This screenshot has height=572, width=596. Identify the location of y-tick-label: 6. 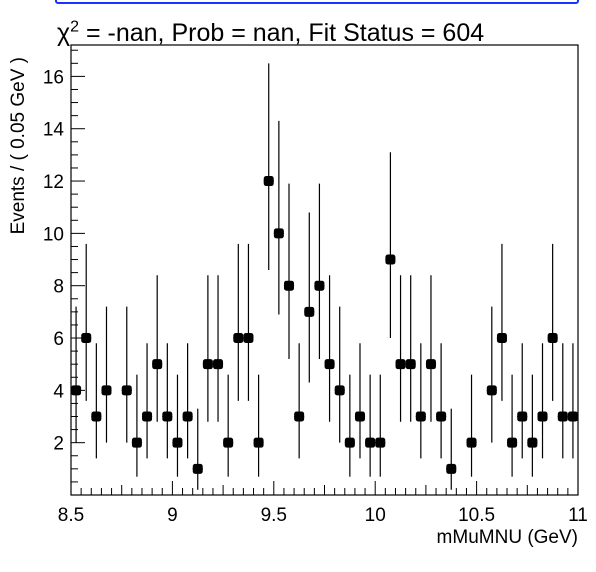
(58, 339).